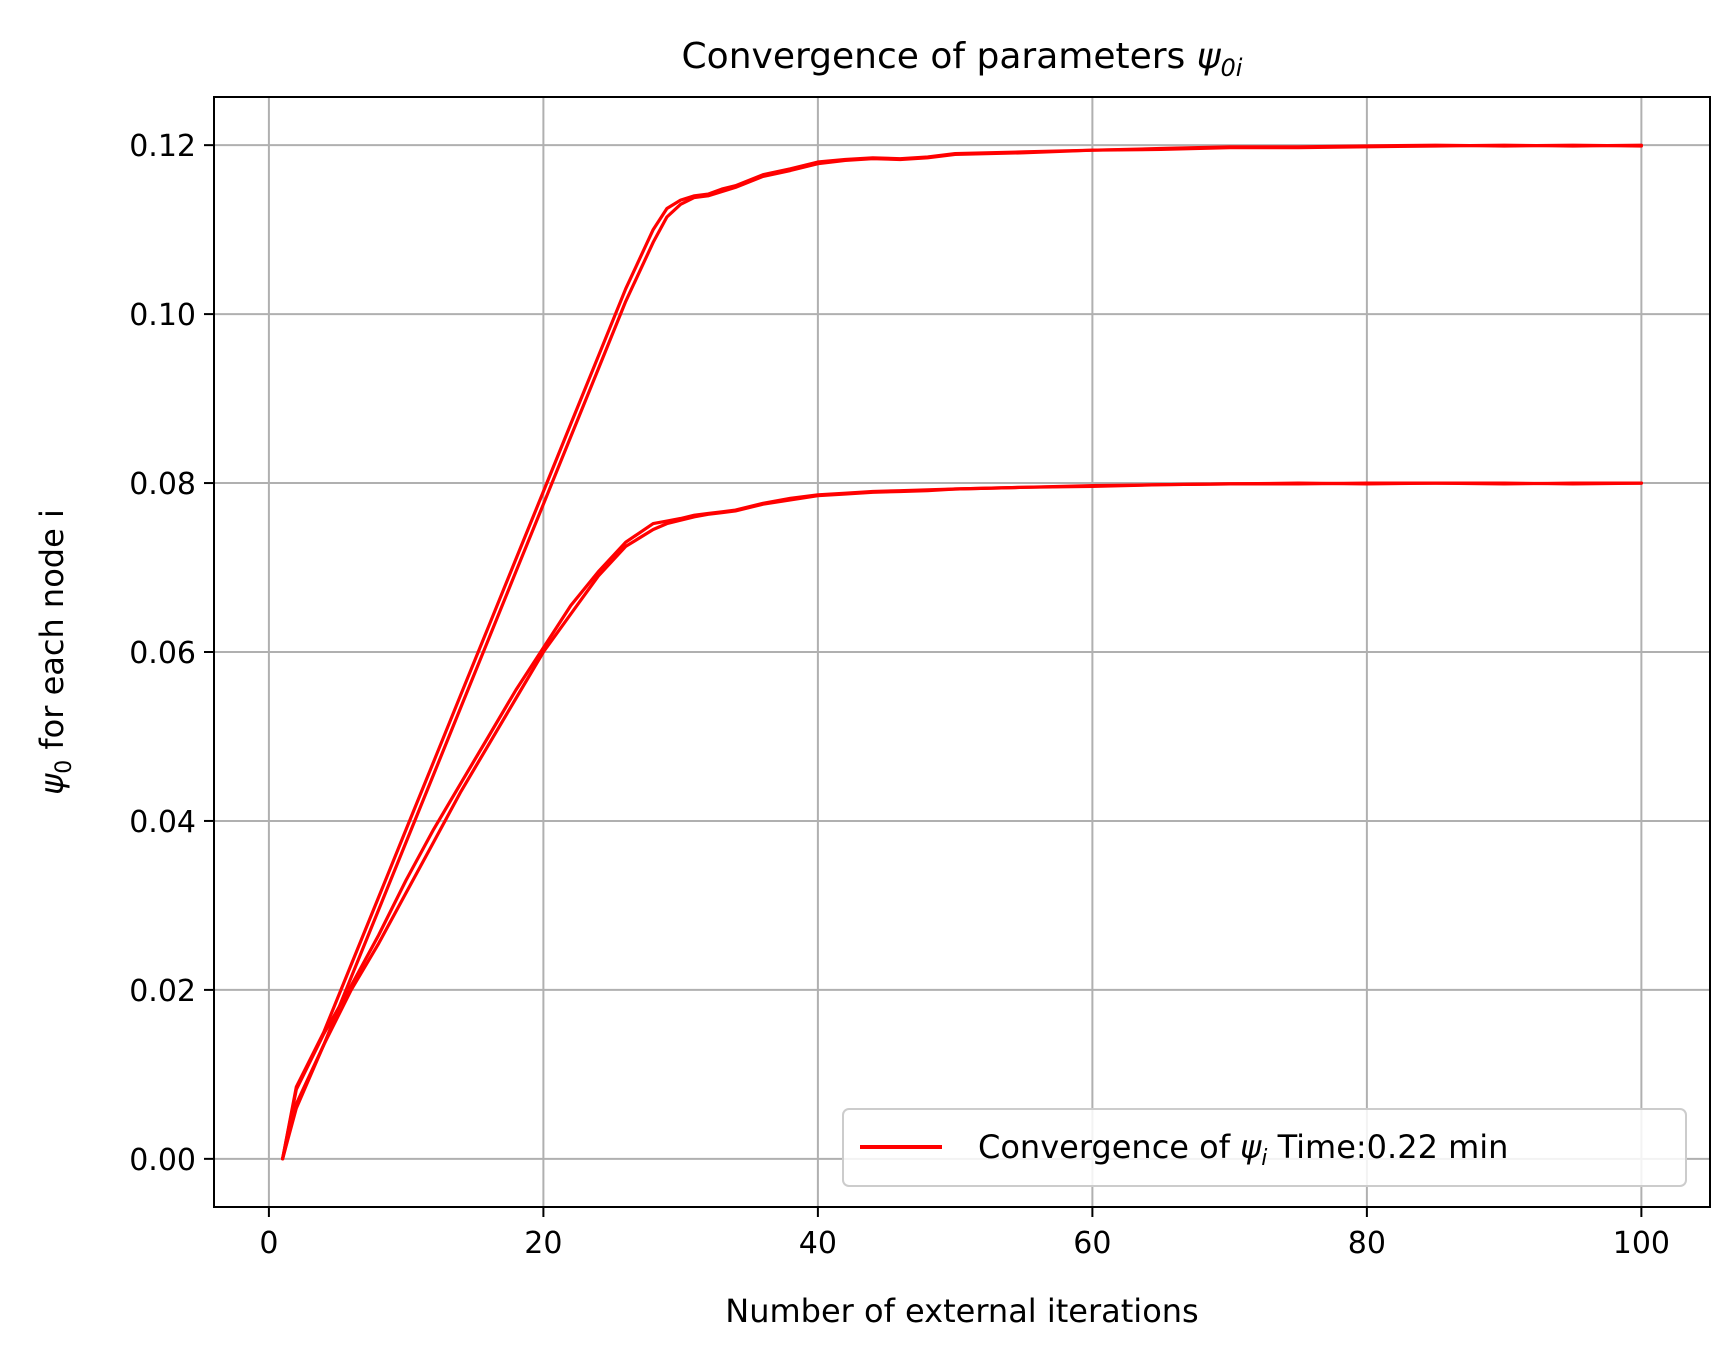  Describe the element at coordinates (1109, 1147) in the screenshot. I see `legend-prefix: Convergence of` at that location.